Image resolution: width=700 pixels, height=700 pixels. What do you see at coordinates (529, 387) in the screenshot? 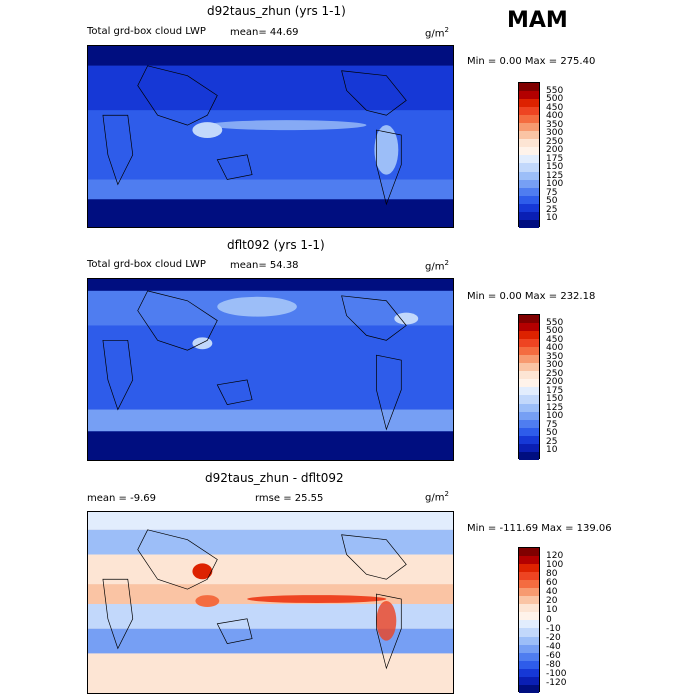
I see `panel-2-colorbar` at bounding box center [529, 387].